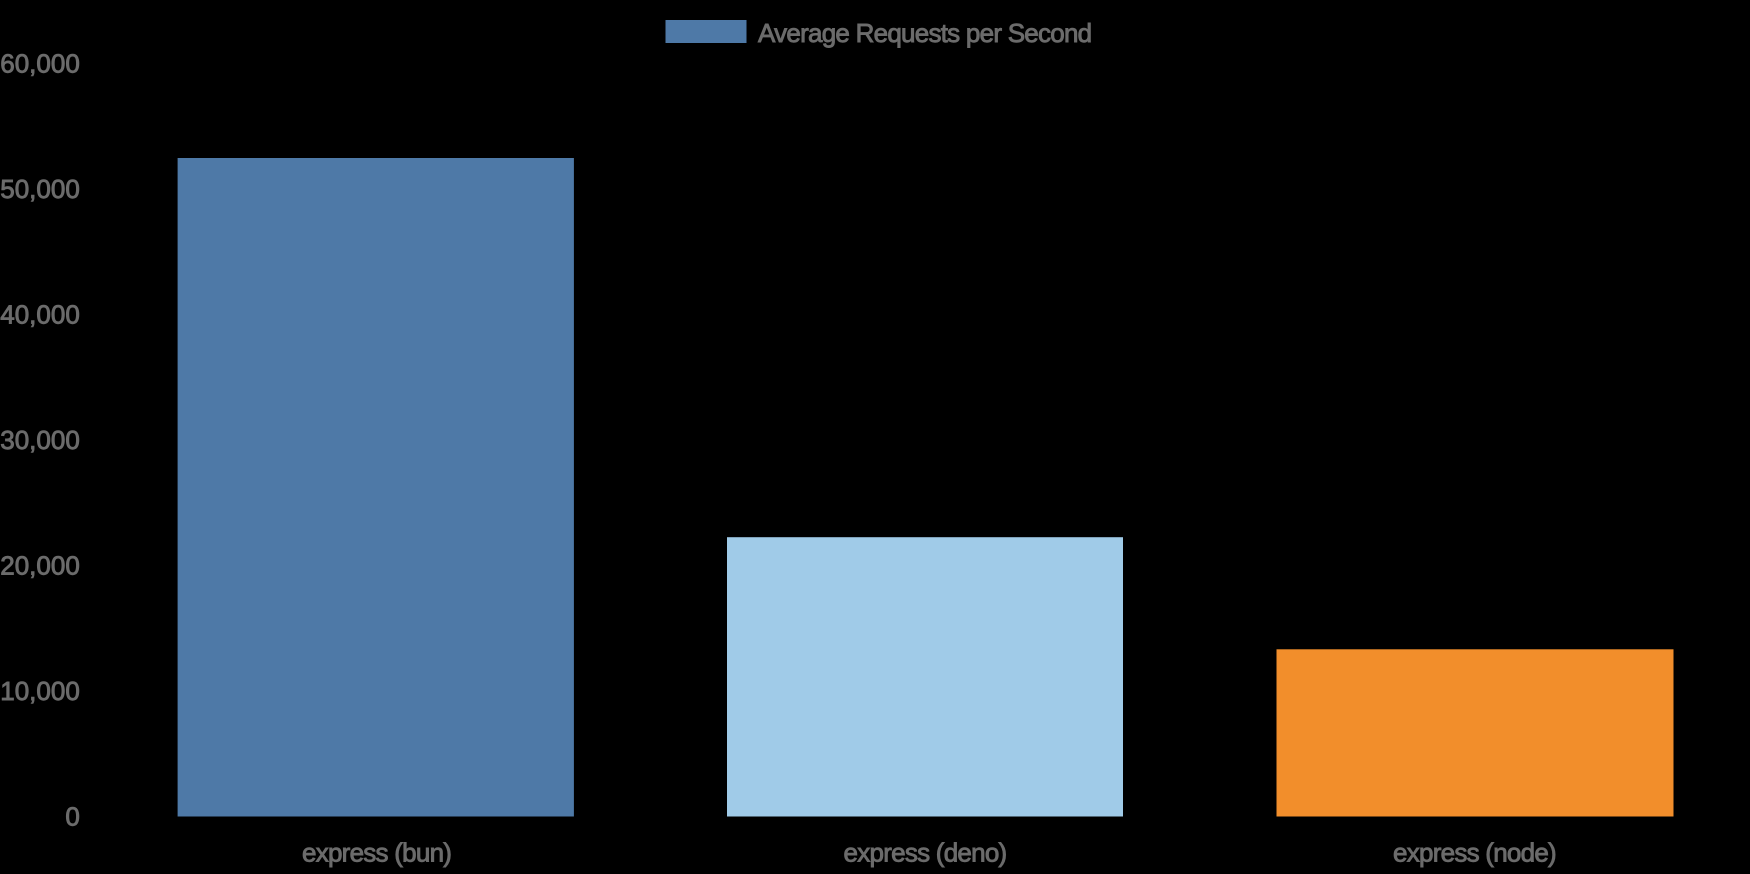  Describe the element at coordinates (376, 852) in the screenshot. I see `svg-text: express (bun)` at that location.